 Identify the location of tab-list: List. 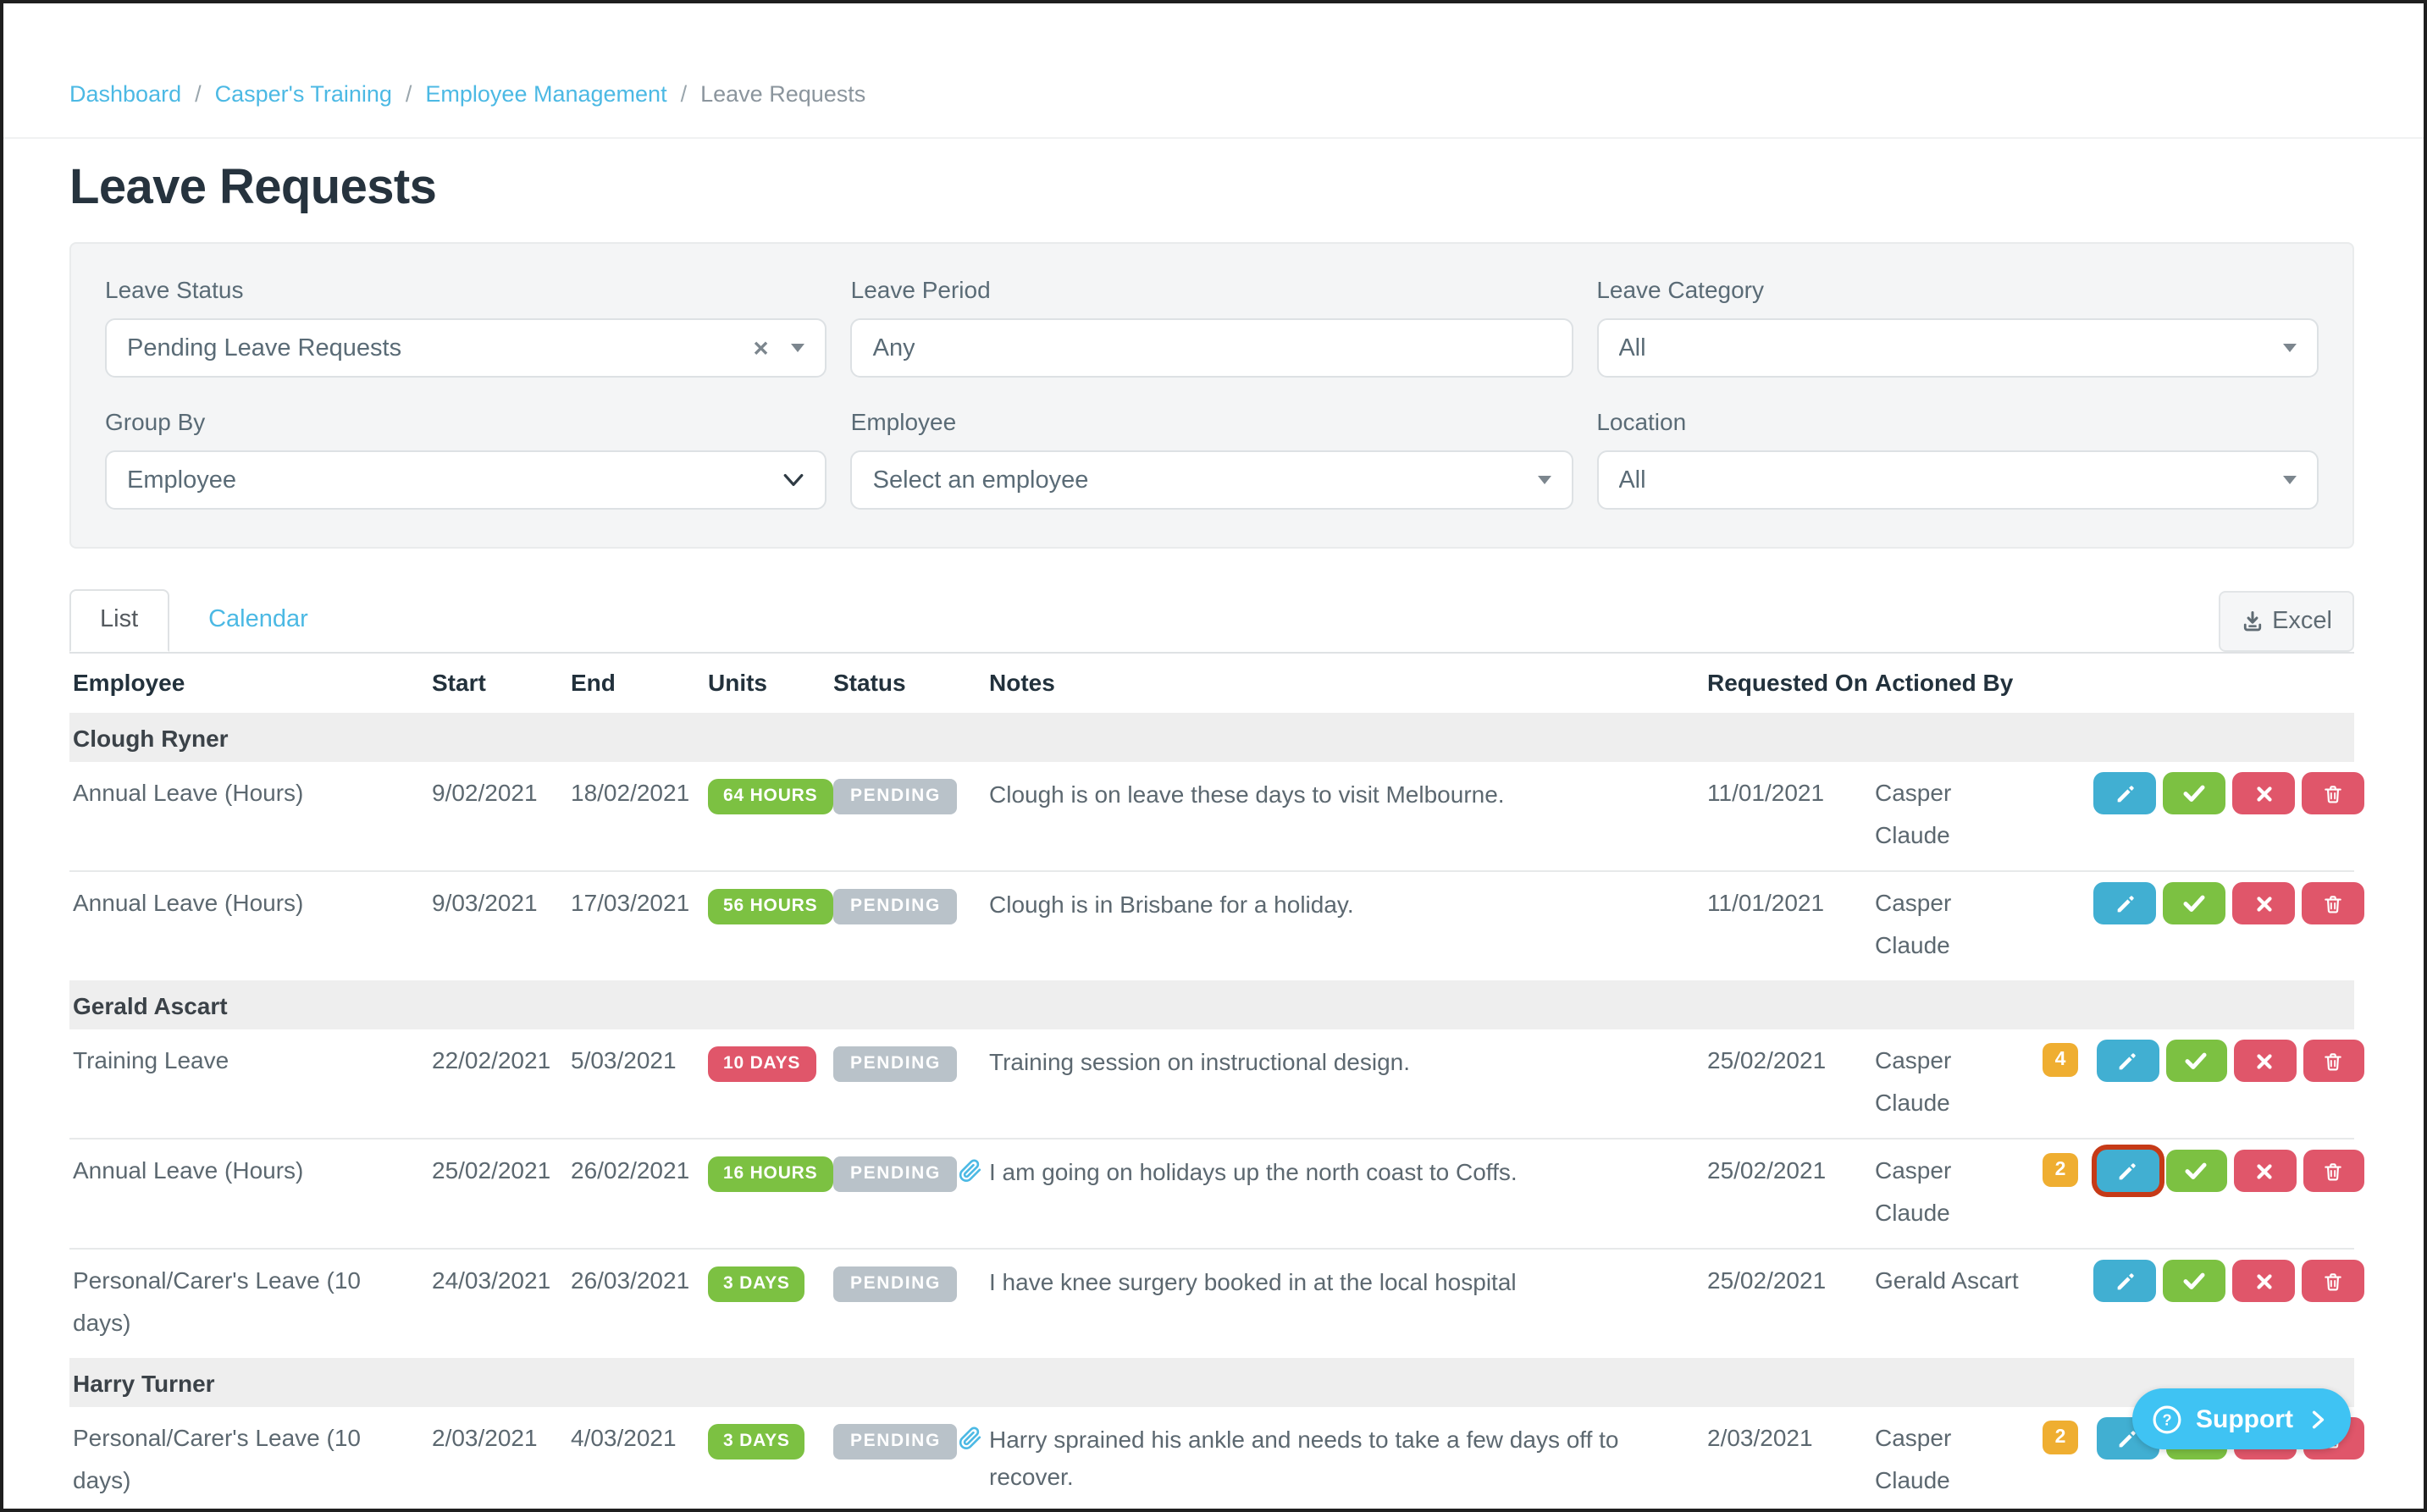
(119, 620).